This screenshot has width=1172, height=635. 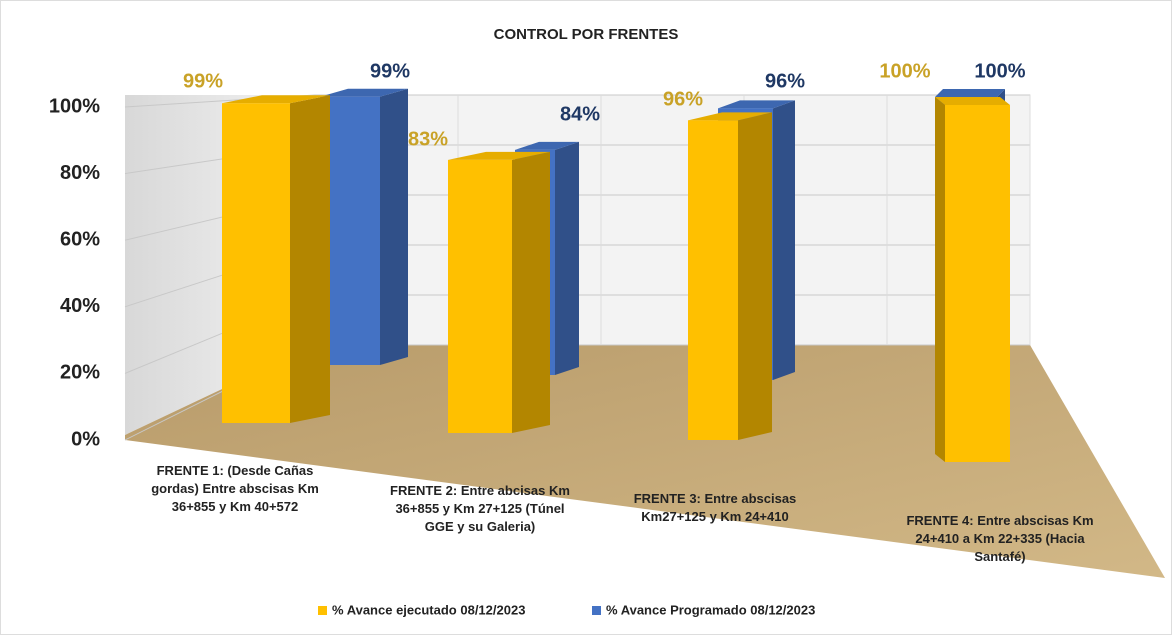 I want to click on y-tick-label: 100%, so click(x=74, y=106).